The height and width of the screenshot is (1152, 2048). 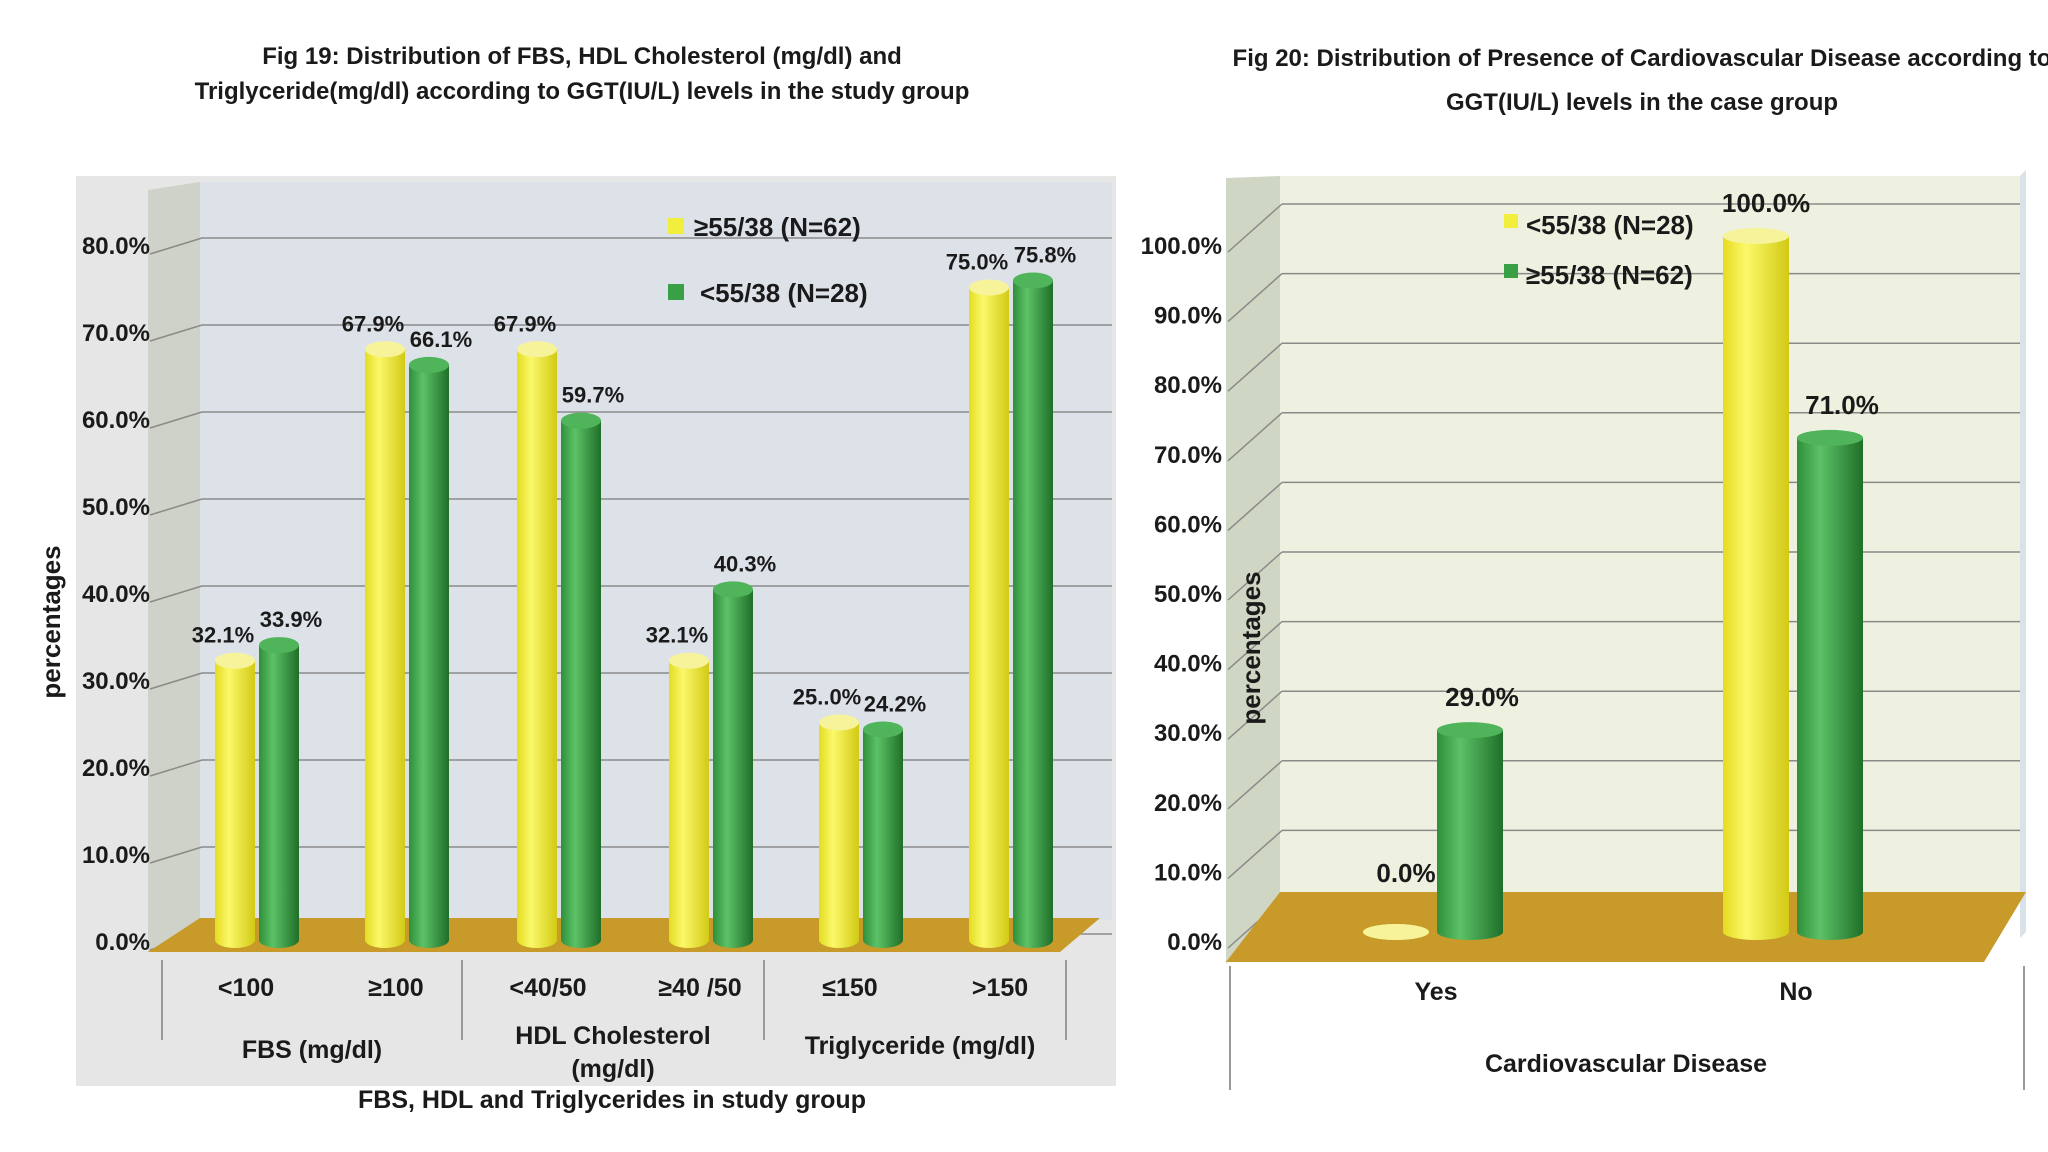 What do you see at coordinates (116, 681) in the screenshot?
I see `fig19-y-tick: 30.0%` at bounding box center [116, 681].